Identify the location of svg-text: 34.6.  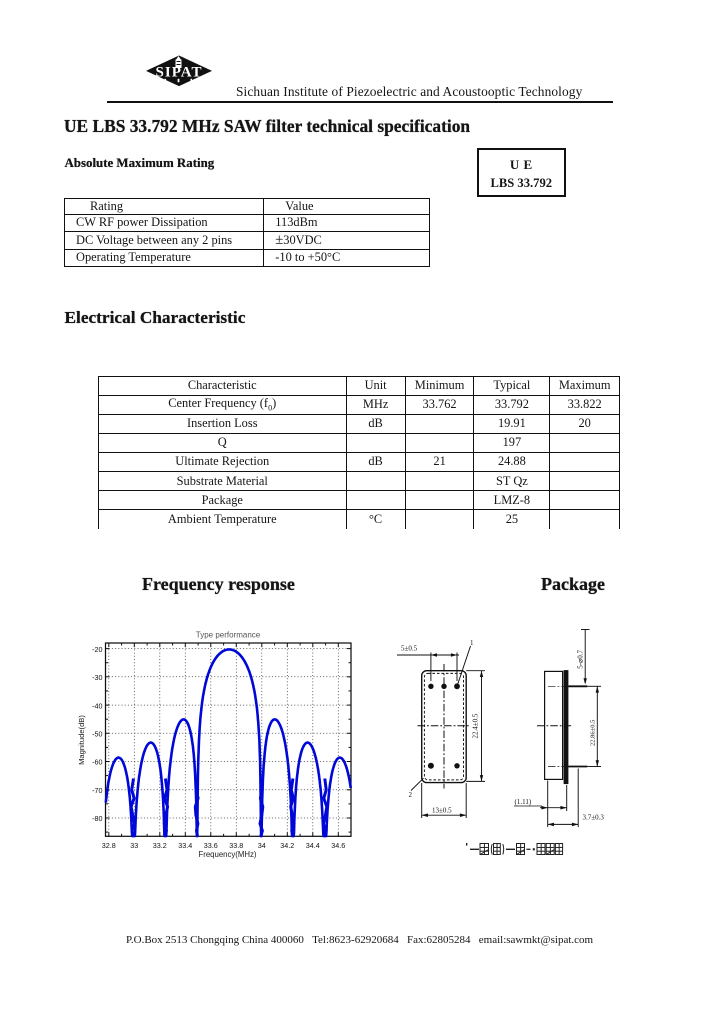
(338, 845).